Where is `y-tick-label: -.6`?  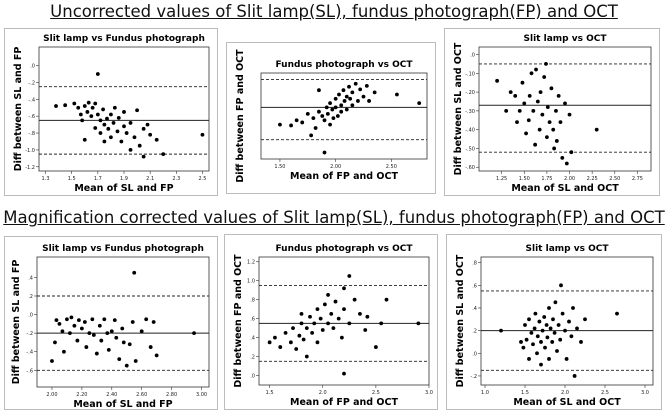
y-tick-label: -.6 is located at coordinates (31, 117).